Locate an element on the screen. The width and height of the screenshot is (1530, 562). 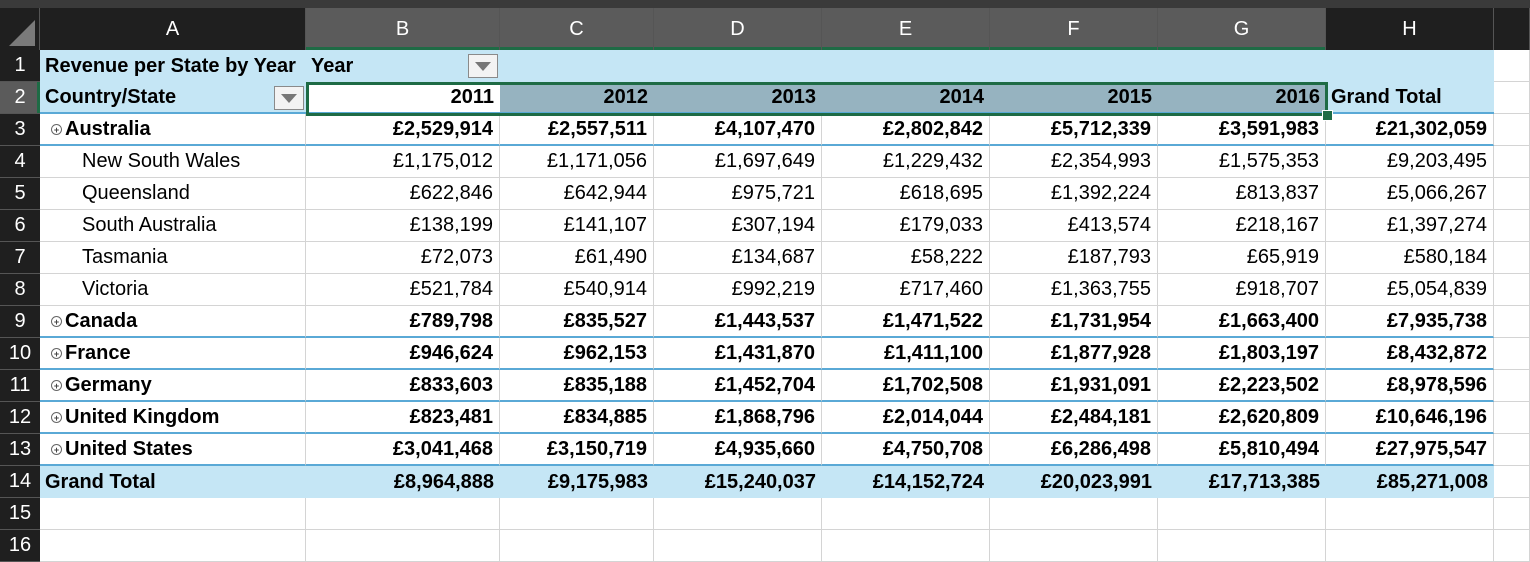
value-cell: £834,885 is located at coordinates (577, 418).